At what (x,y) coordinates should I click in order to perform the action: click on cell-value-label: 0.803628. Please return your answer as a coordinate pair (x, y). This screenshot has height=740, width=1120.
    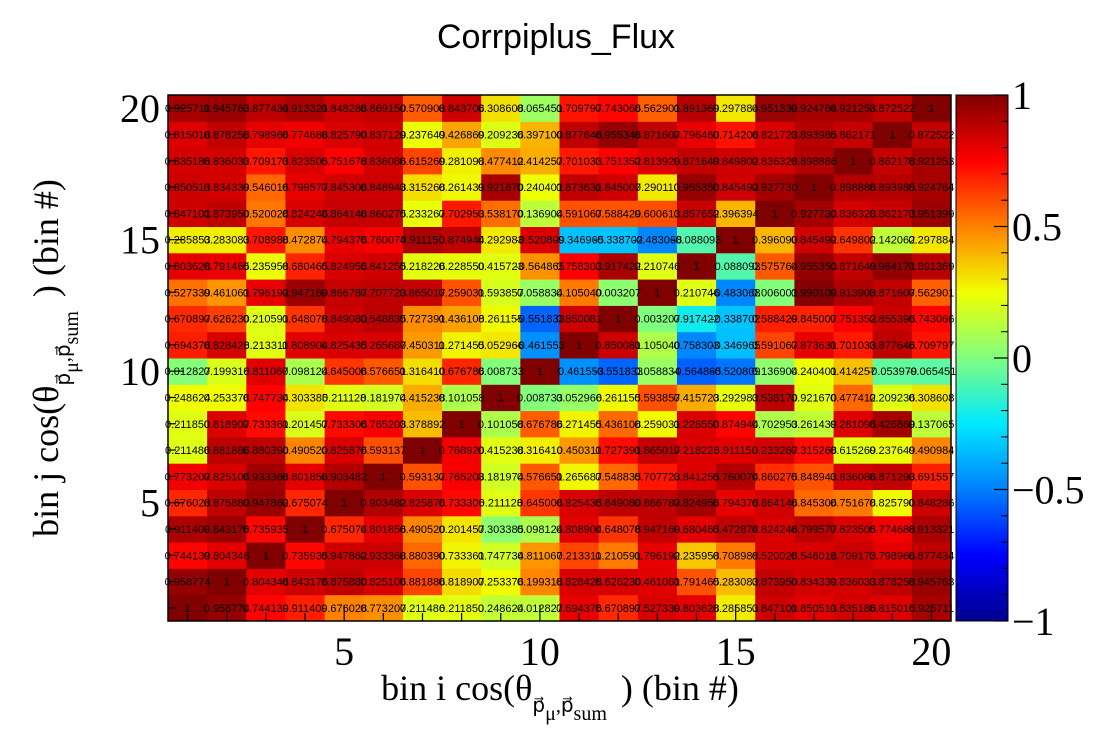
    Looking at the image, I should click on (697, 609).